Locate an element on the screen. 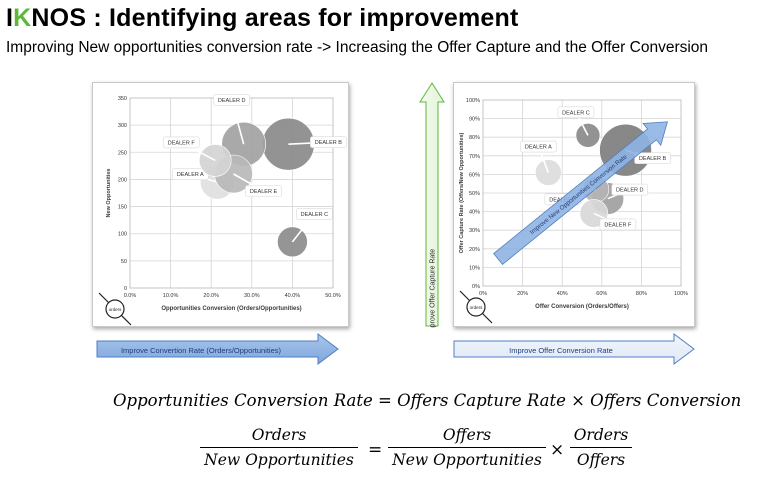 This screenshot has height=490, width=782. y-tick-label: 250 is located at coordinates (122, 153).